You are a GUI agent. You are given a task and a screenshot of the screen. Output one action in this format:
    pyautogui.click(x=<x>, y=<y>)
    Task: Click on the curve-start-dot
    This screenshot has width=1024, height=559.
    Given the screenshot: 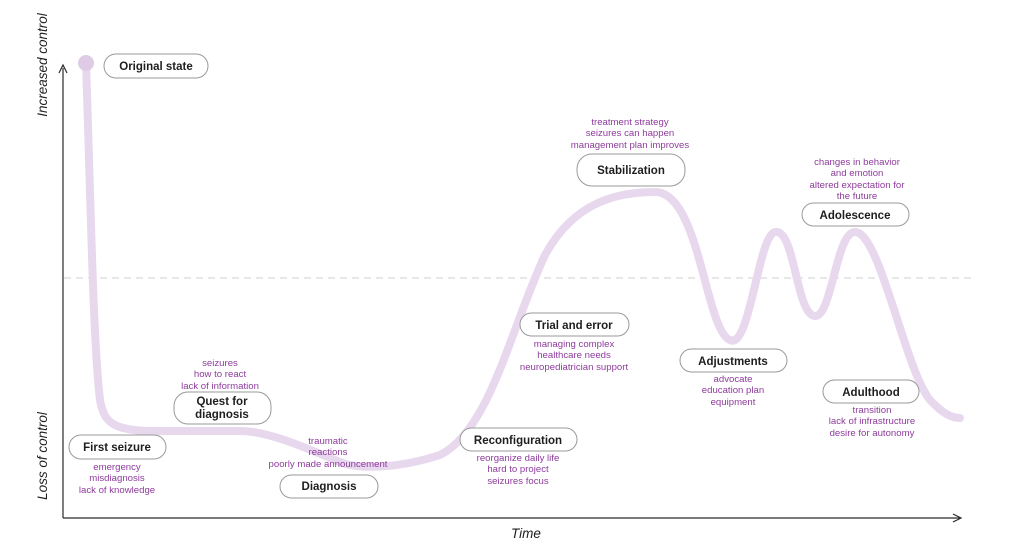 What is the action you would take?
    pyautogui.click(x=86, y=63)
    